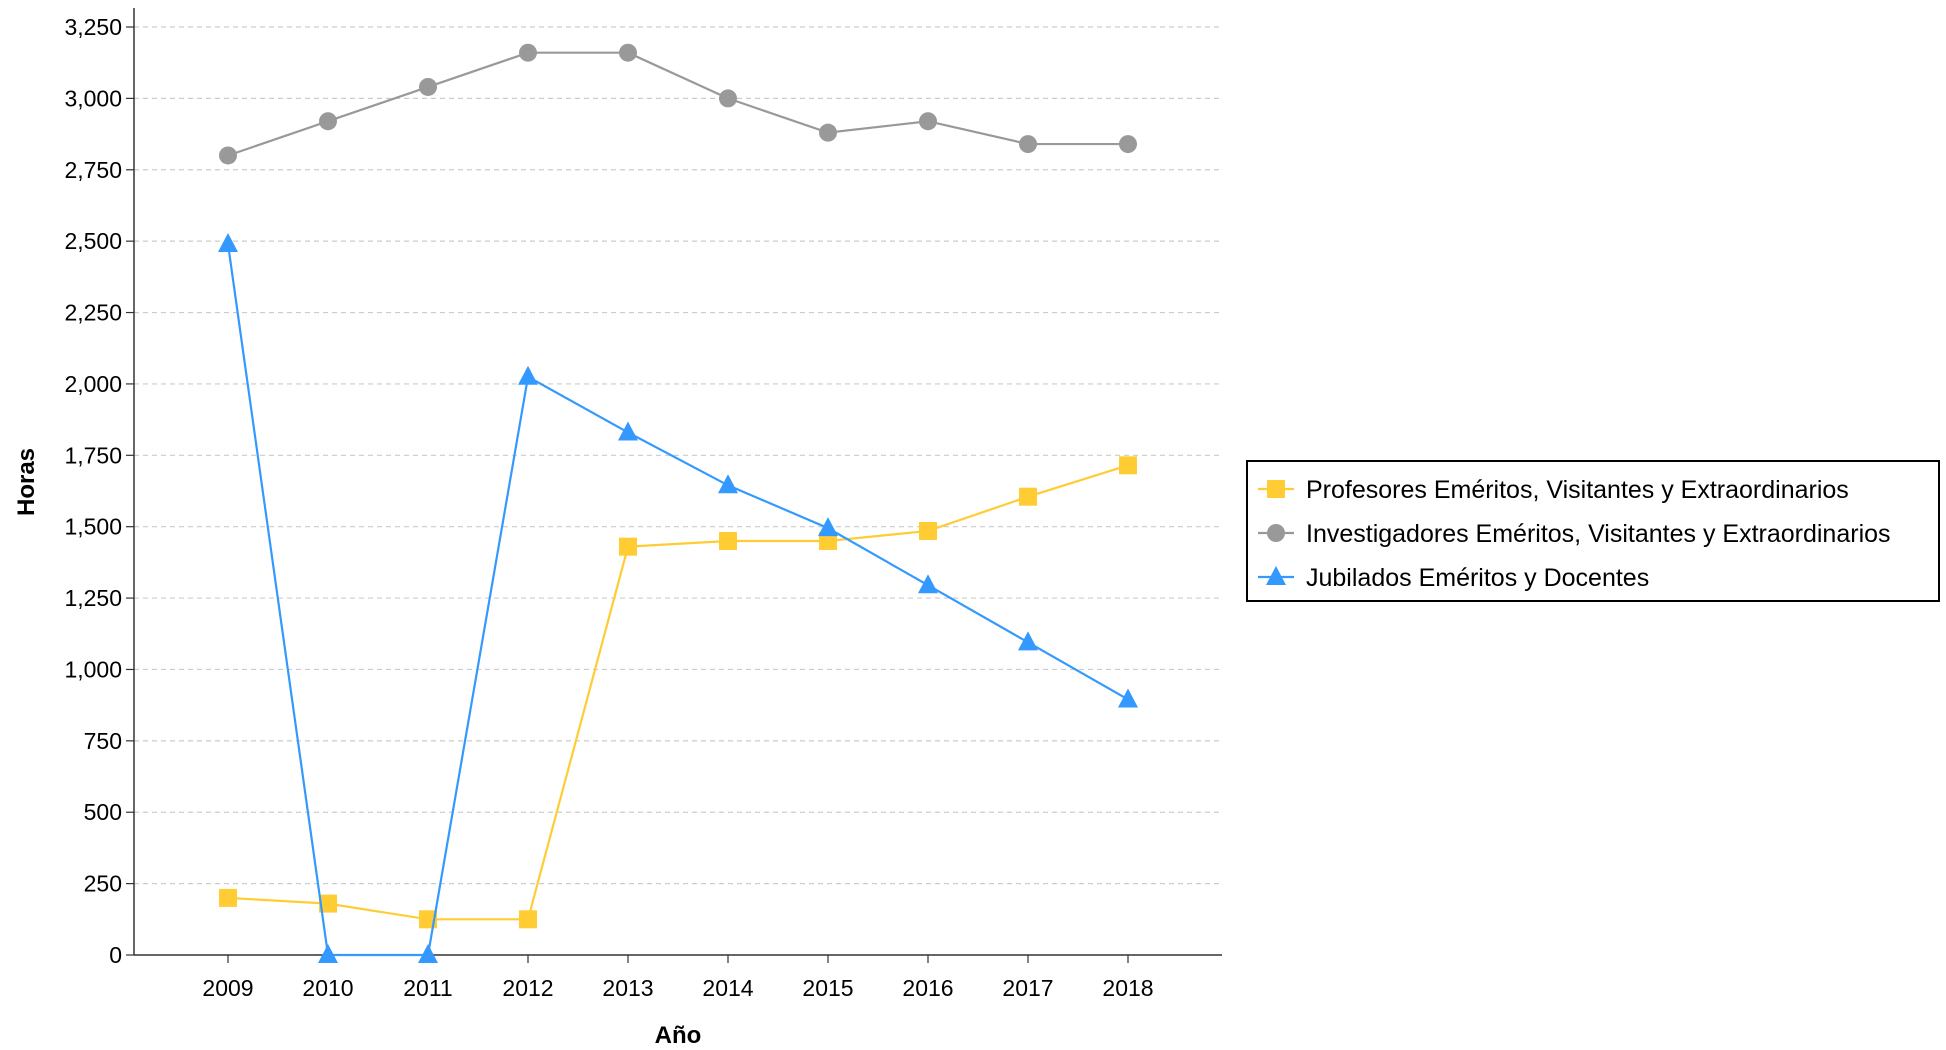  I want to click on y-tick-label: 1,500, so click(93, 527).